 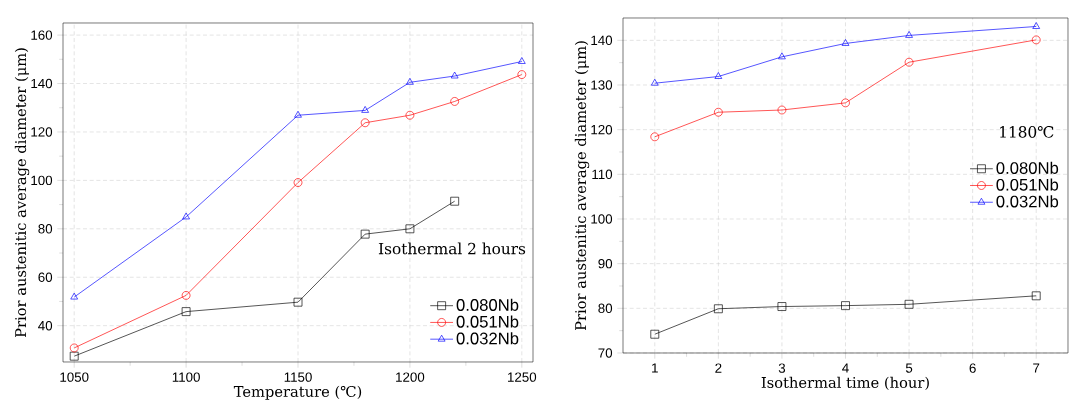 I want to click on x-tick-label: 4, so click(x=845, y=368).